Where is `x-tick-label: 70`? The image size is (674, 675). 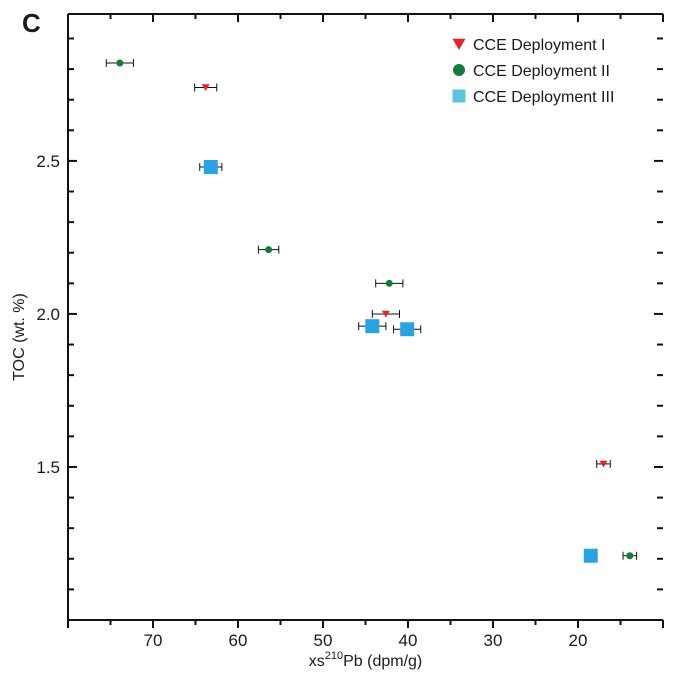 x-tick-label: 70 is located at coordinates (153, 640).